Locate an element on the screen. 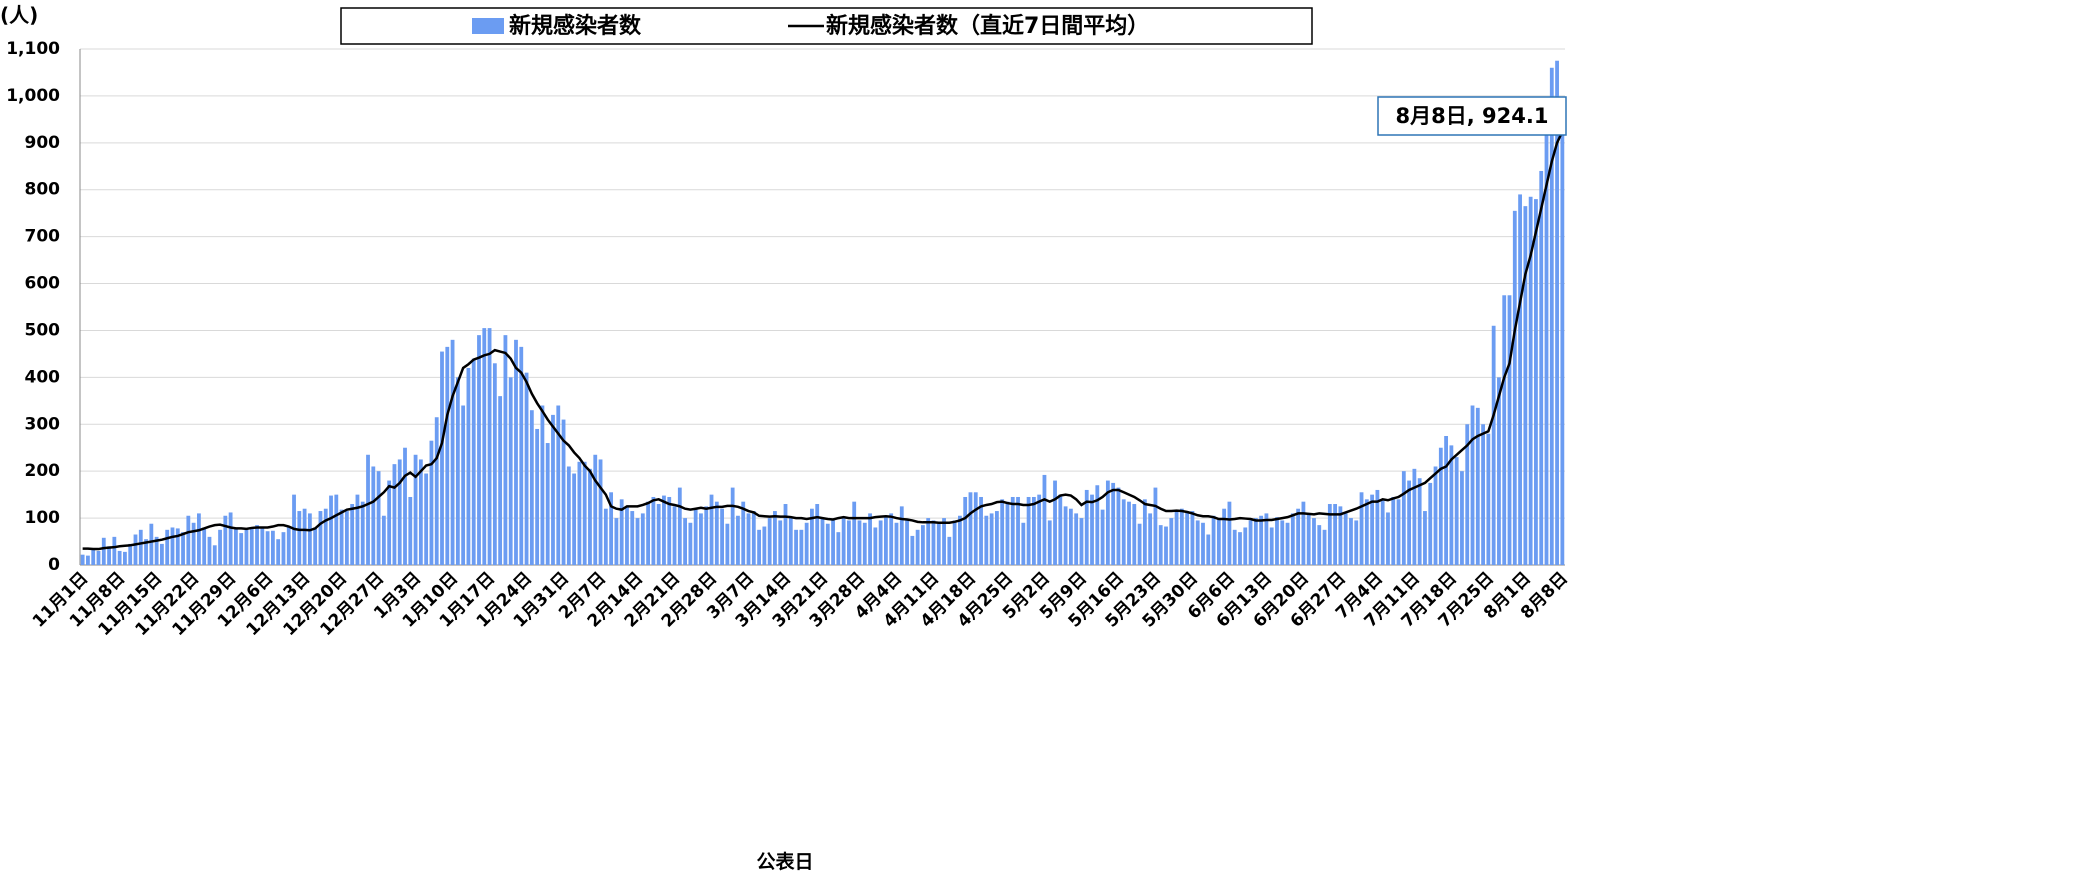  y-tick-label: 300 is located at coordinates (43, 424).